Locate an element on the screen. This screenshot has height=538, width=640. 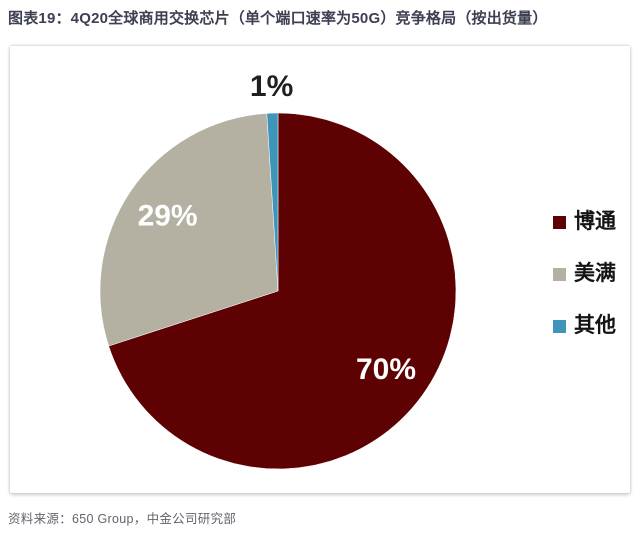
legend-item-marvell: 美满 is located at coordinates (584, 274).